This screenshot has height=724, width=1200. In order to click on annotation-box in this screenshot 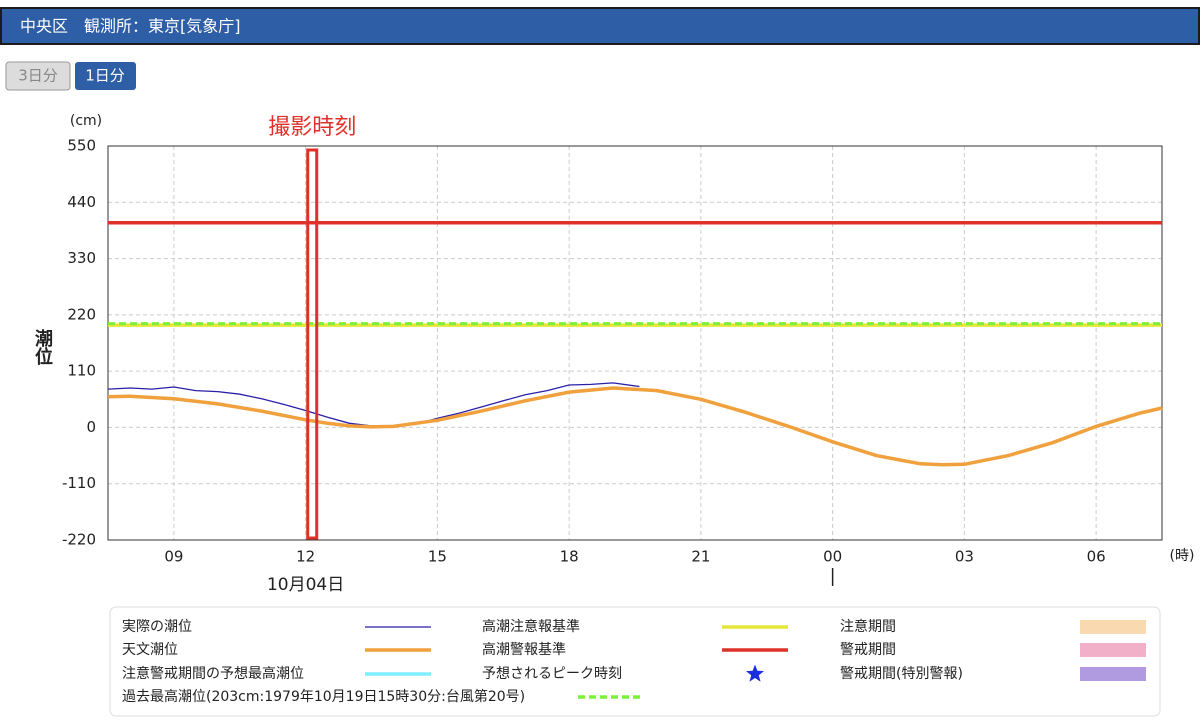, I will do `click(312, 344)`.